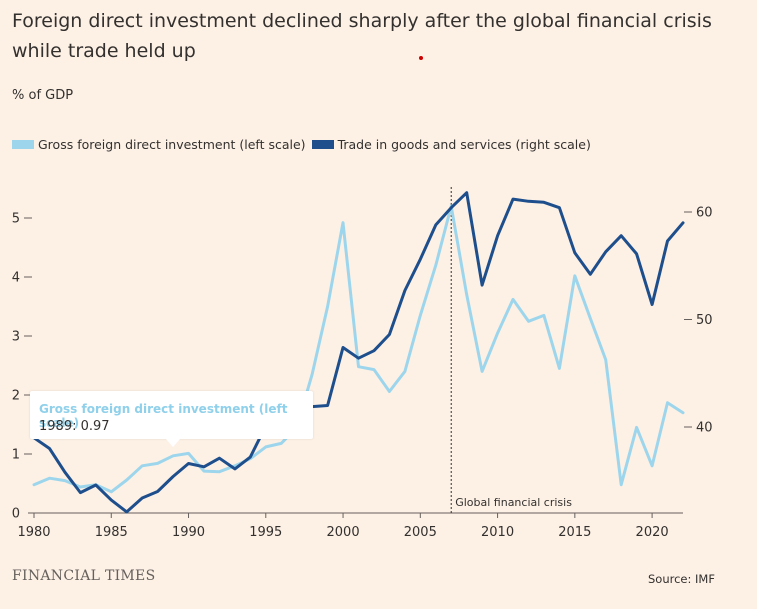 This screenshot has height=609, width=757. Describe the element at coordinates (43, 95) in the screenshot. I see `unit-label: % of GDP` at that location.